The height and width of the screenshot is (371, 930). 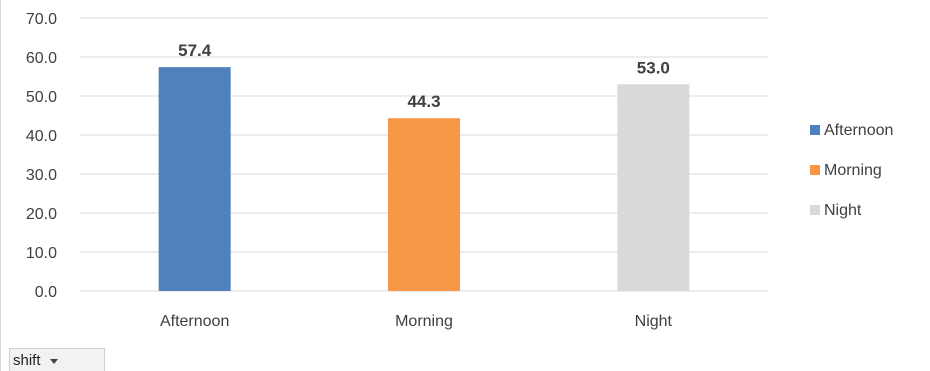 I want to click on y-tick-label: 50.0, so click(x=41, y=97).